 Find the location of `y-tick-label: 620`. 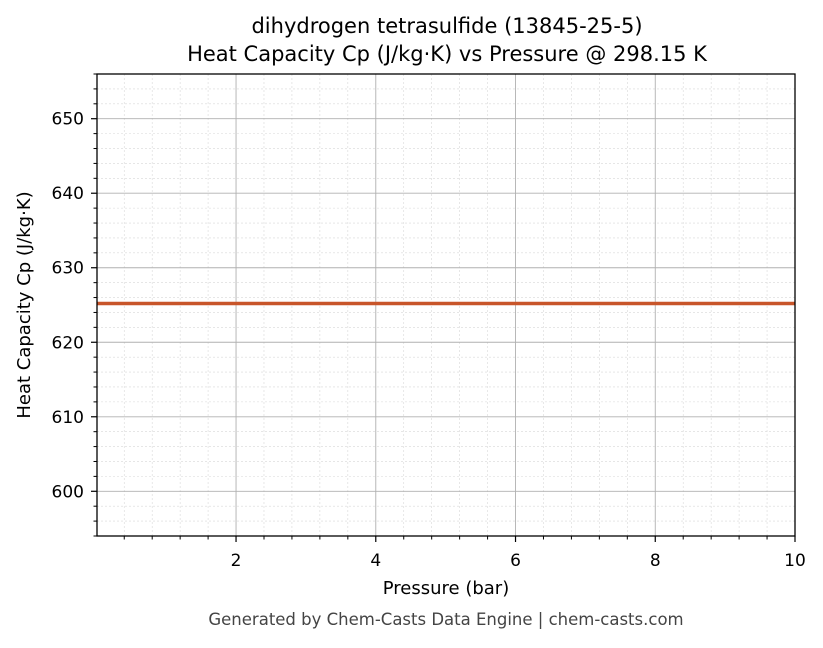

y-tick-label: 620 is located at coordinates (68, 343).